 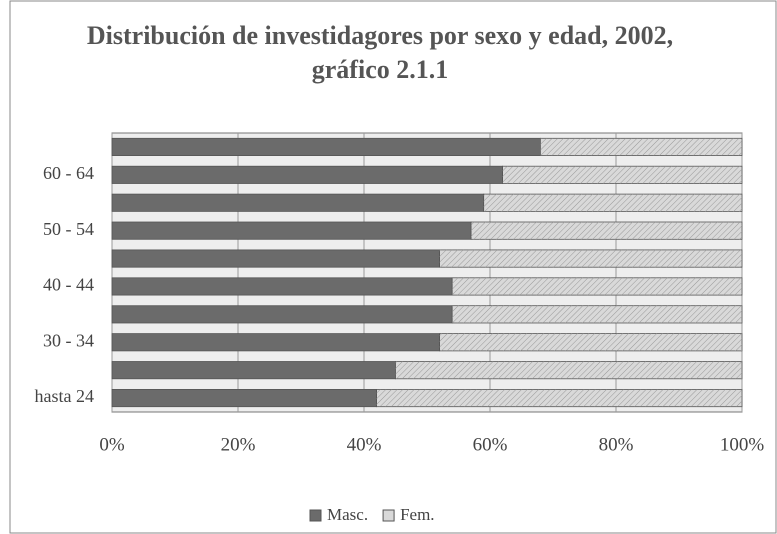 I want to click on x-tick-label: 40%, so click(x=364, y=444).